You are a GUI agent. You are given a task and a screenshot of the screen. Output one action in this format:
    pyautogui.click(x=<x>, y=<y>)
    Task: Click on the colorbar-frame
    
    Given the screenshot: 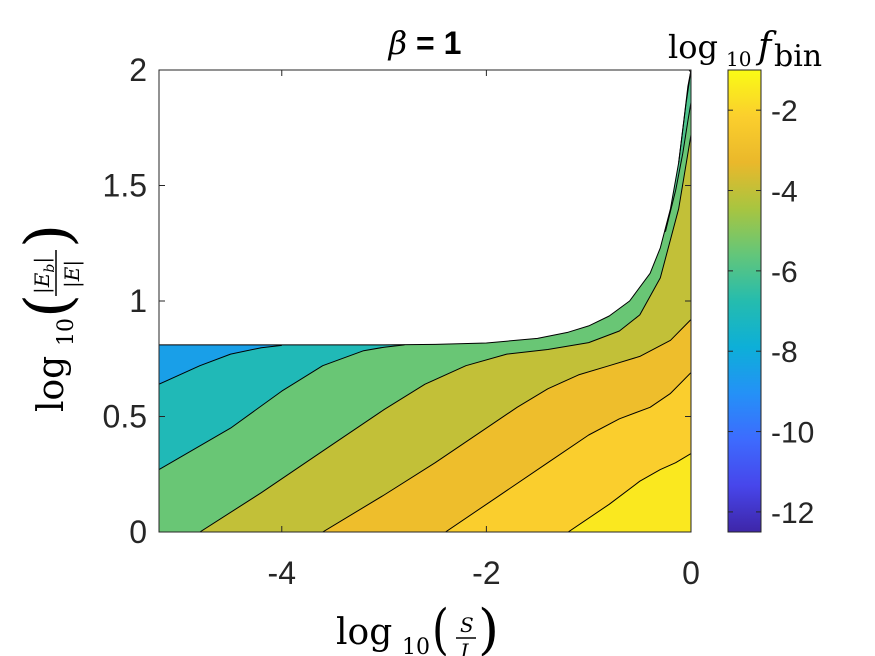 What is the action you would take?
    pyautogui.click(x=744, y=301)
    